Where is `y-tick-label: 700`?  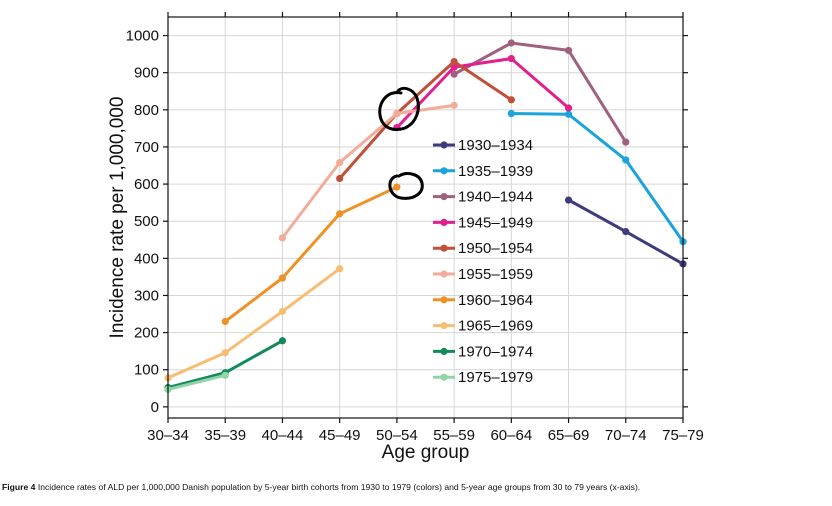 y-tick-label: 700 is located at coordinates (146, 147).